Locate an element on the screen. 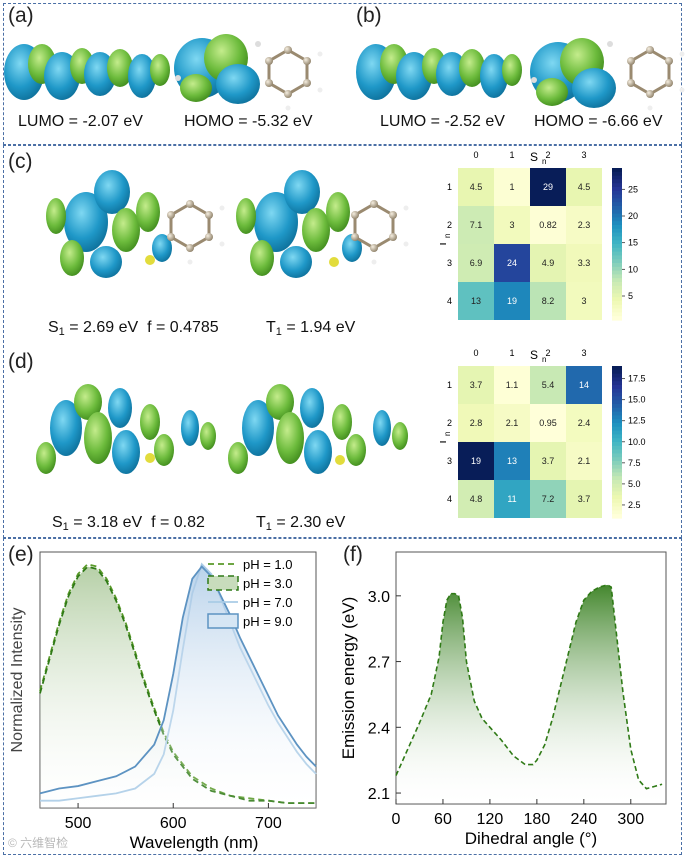 The width and height of the screenshot is (685, 858). heatmap-cell-value: 13 is located at coordinates (512, 461).